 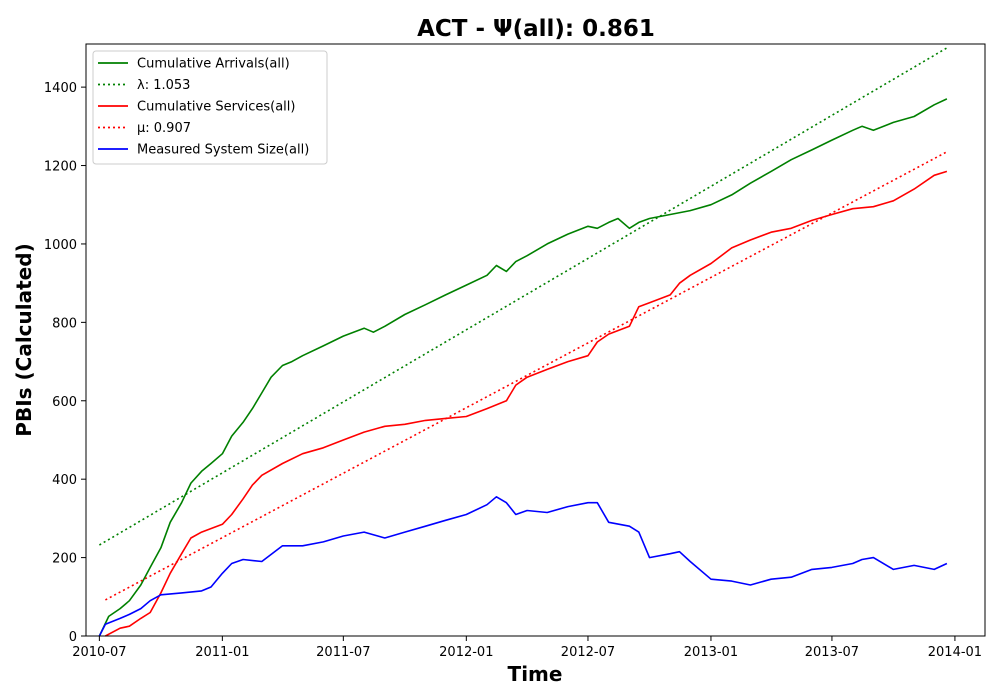 What do you see at coordinates (99, 652) in the screenshot?
I see `x-tick-label: 2010-07` at bounding box center [99, 652].